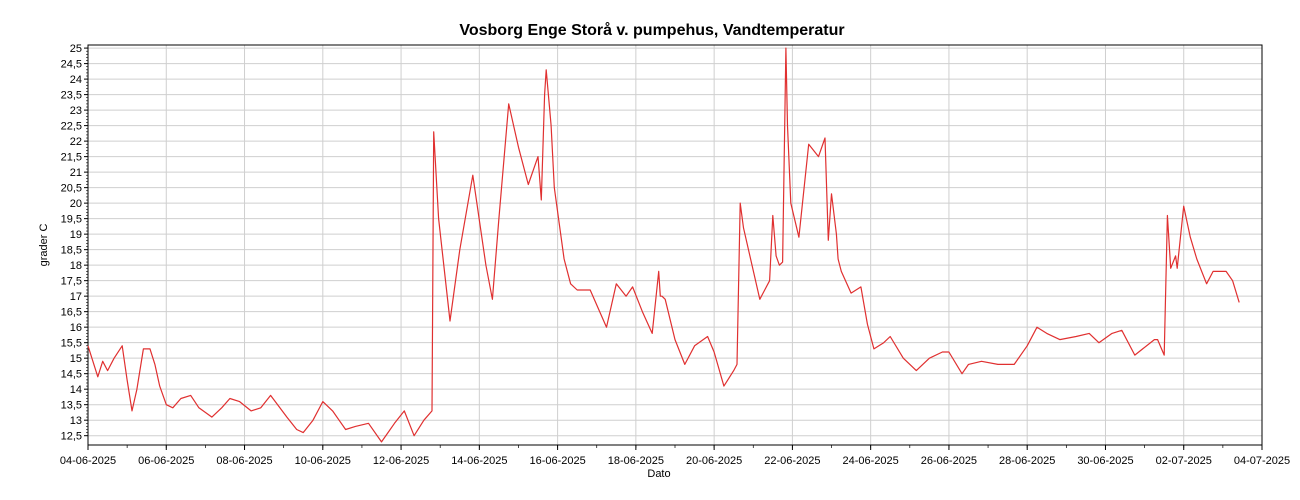  I want to click on x-tick-label: 16-06-2025, so click(557, 461).